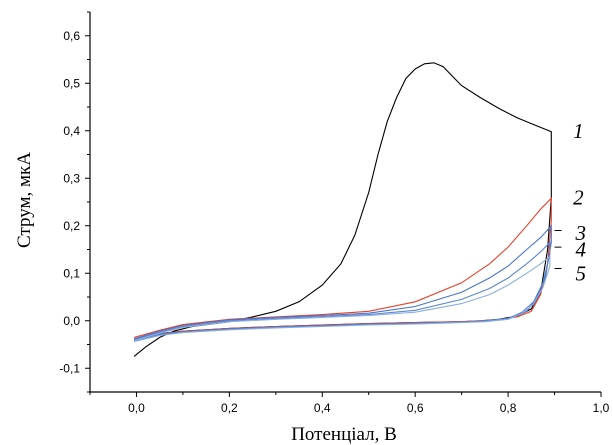  What do you see at coordinates (71, 226) in the screenshot?
I see `y-tick-label: 0,2` at bounding box center [71, 226].